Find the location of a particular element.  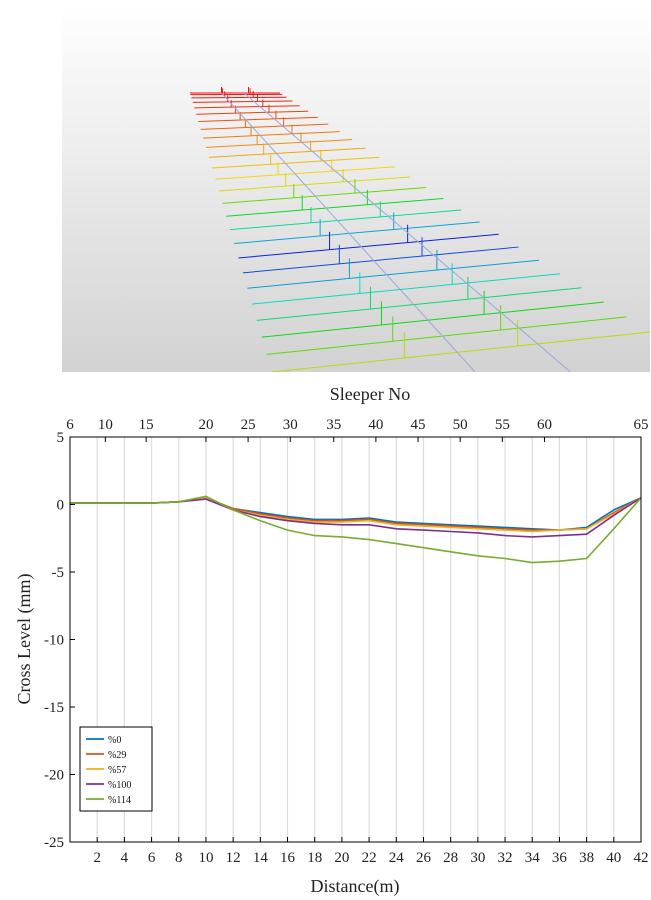

top-tick-label: 20 is located at coordinates (205, 425).